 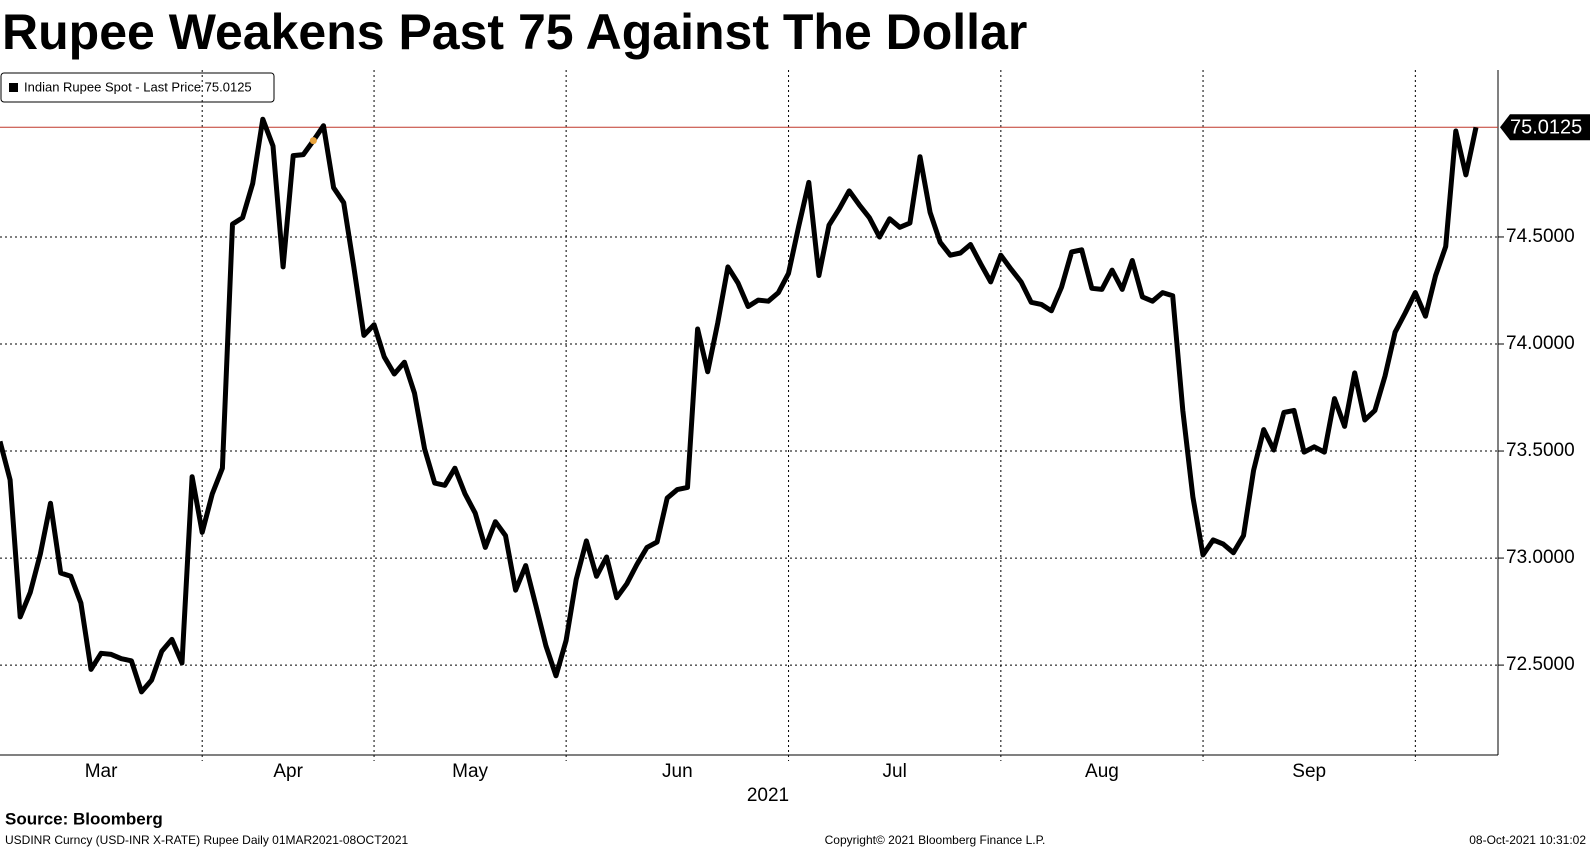 What do you see at coordinates (313, 141) in the screenshot?
I see `highlight-point` at bounding box center [313, 141].